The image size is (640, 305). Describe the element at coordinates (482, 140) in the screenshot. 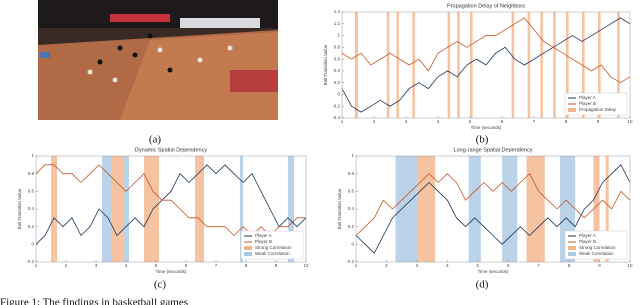

I see `subfigure-caption: (b)` at that location.